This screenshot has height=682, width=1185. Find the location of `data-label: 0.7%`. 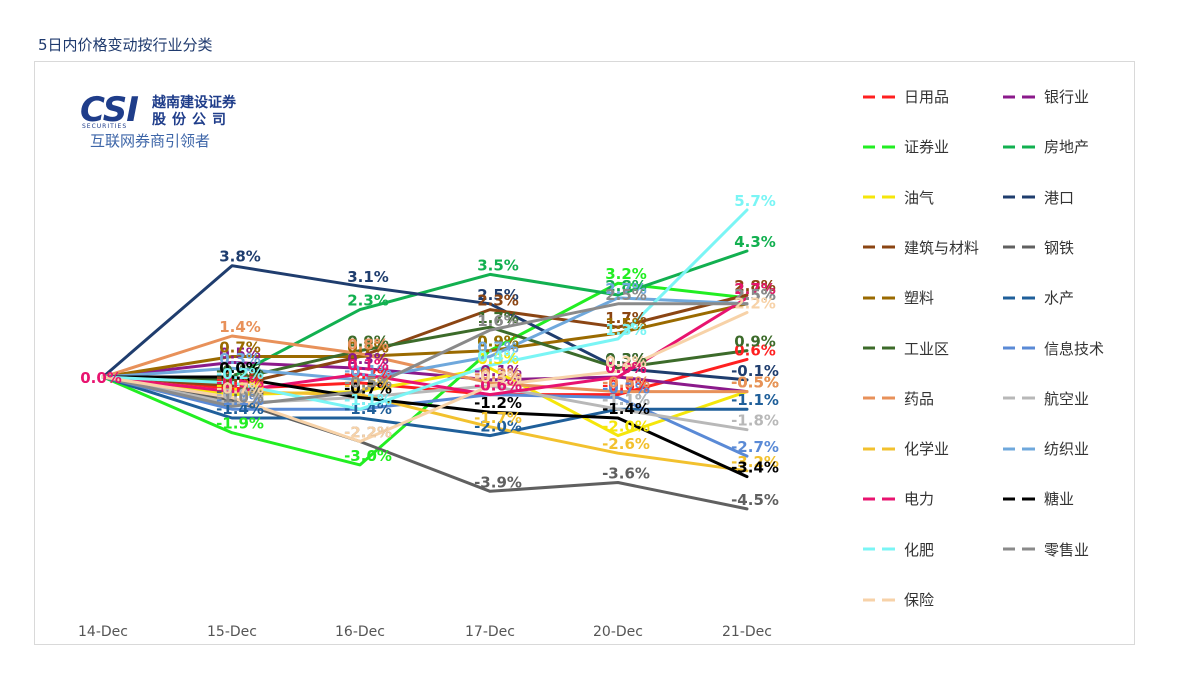

data-label: 0.7% is located at coordinates (368, 347).